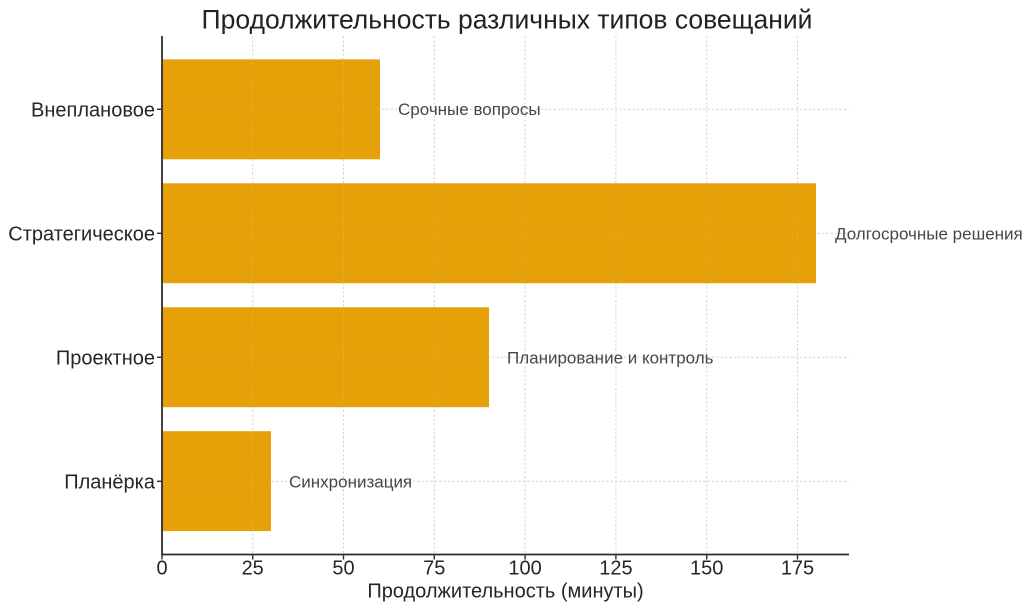  Describe the element at coordinates (343, 569) in the screenshot. I see `svg-text: 50` at that location.